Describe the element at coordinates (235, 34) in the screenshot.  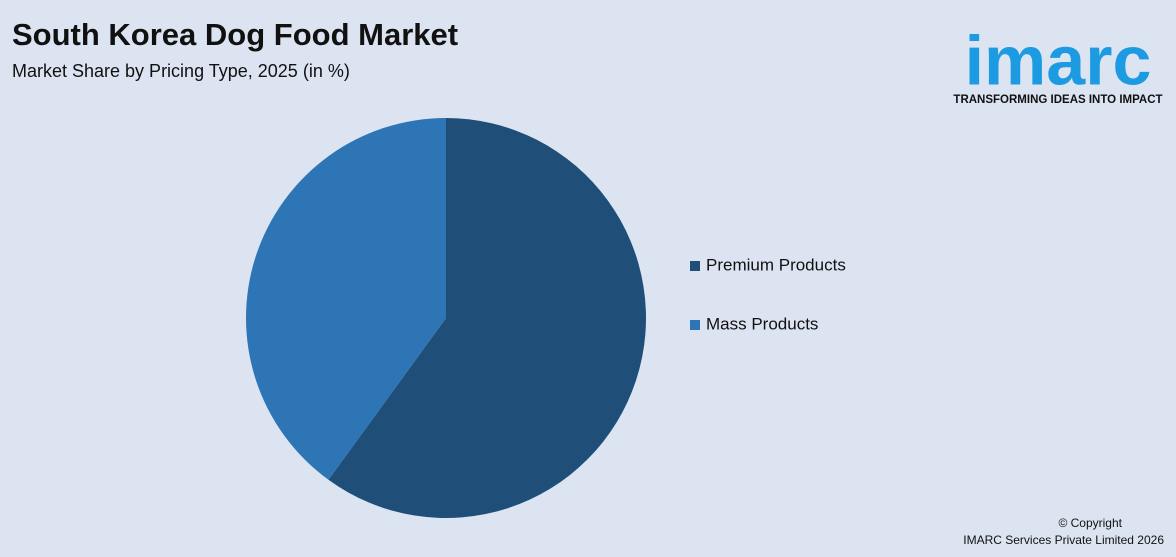
I see `chart-title: South Korea Dog Food Market` at that location.